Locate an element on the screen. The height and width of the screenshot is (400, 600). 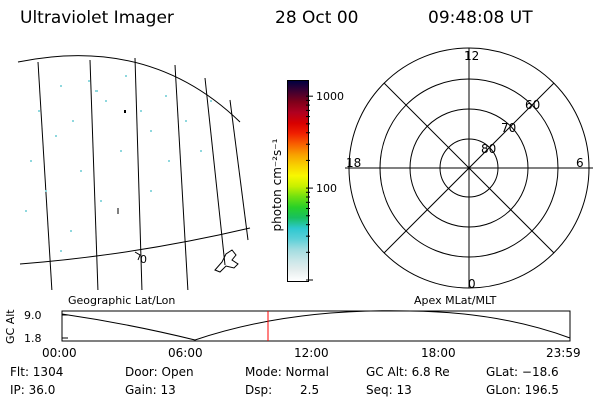
geo-latitude: GLat: −18.6 is located at coordinates (522, 372).